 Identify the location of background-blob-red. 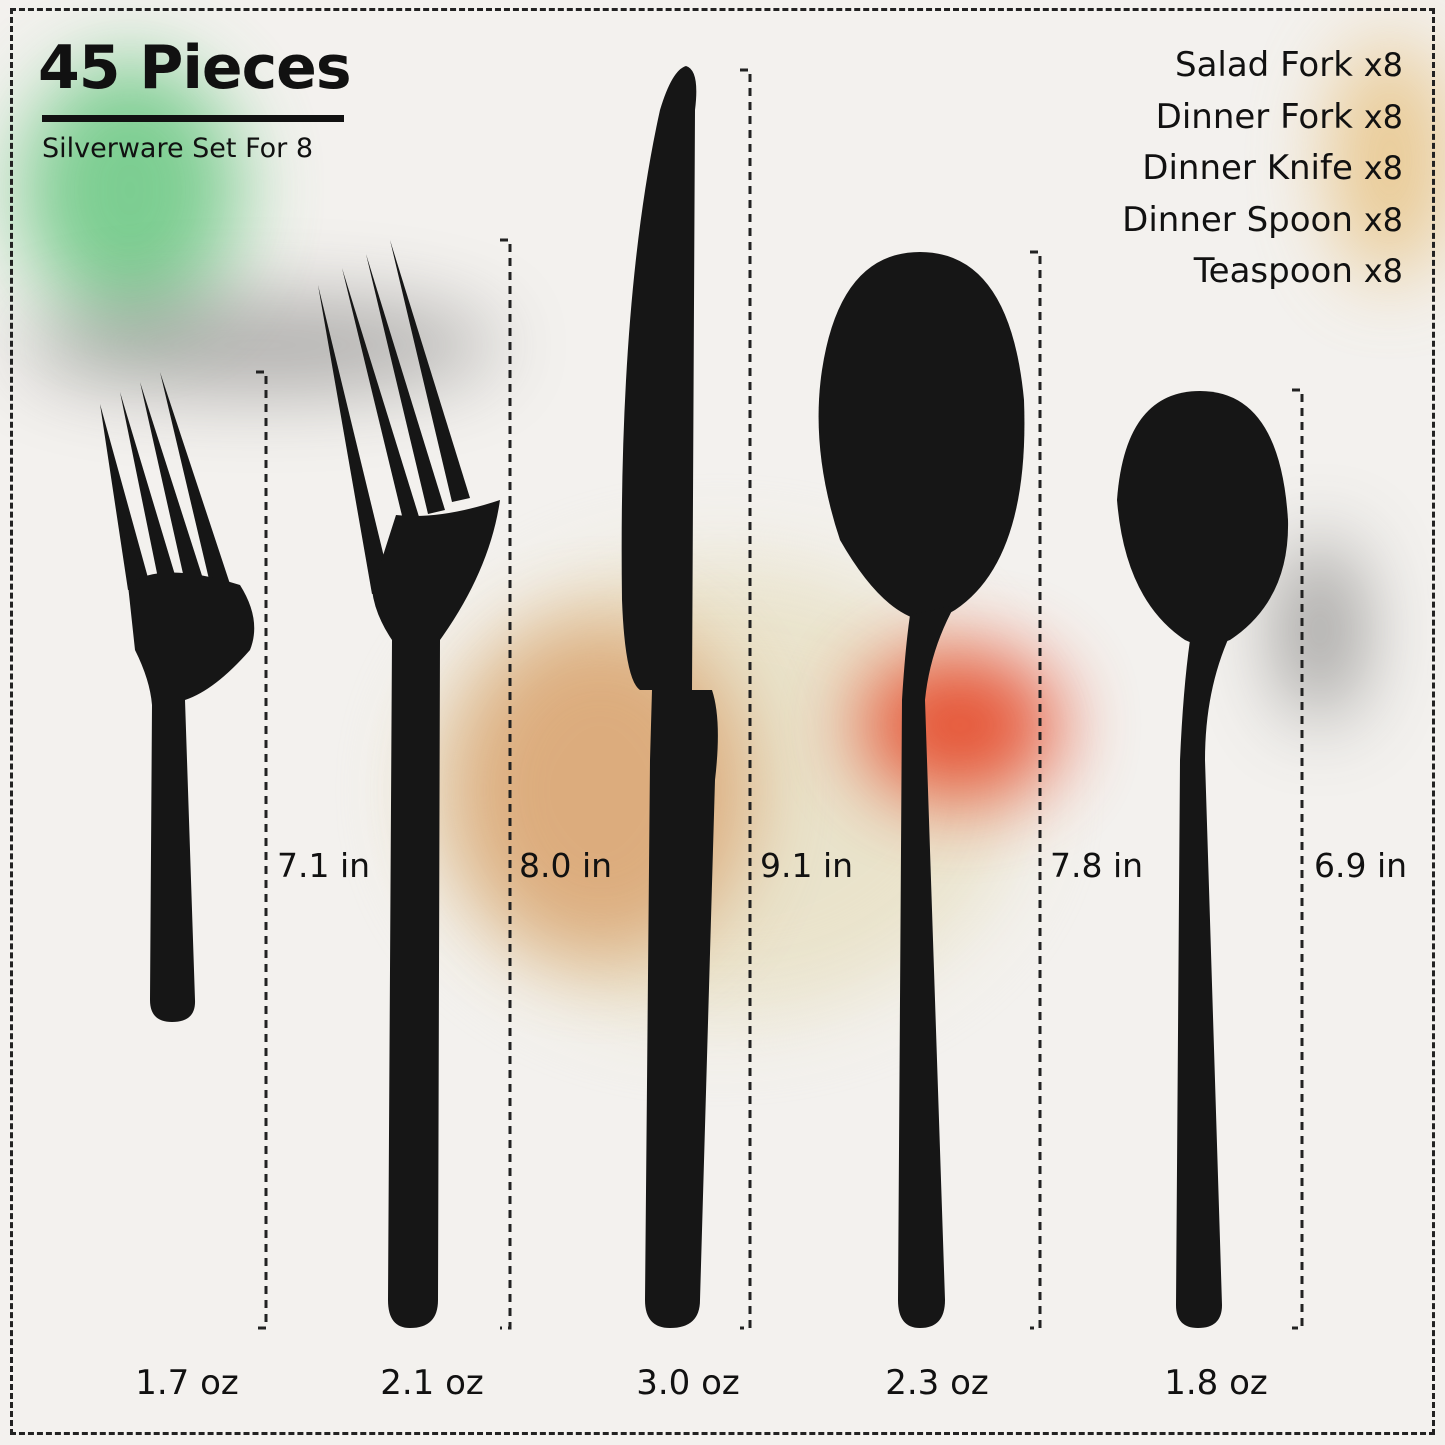
(960, 725).